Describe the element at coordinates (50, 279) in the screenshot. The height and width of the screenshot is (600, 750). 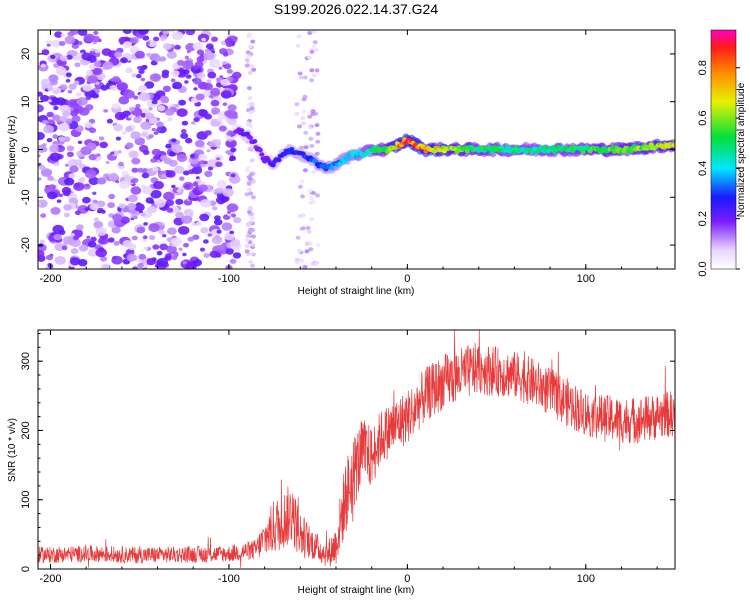
I see `x-tick-label: -200` at that location.